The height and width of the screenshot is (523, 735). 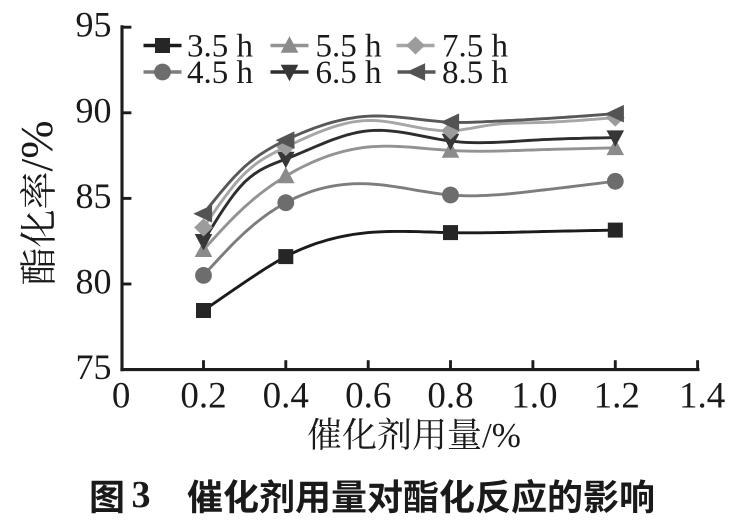 What do you see at coordinates (475, 73) in the screenshot?
I see `svg-text: 8.5 h` at bounding box center [475, 73].